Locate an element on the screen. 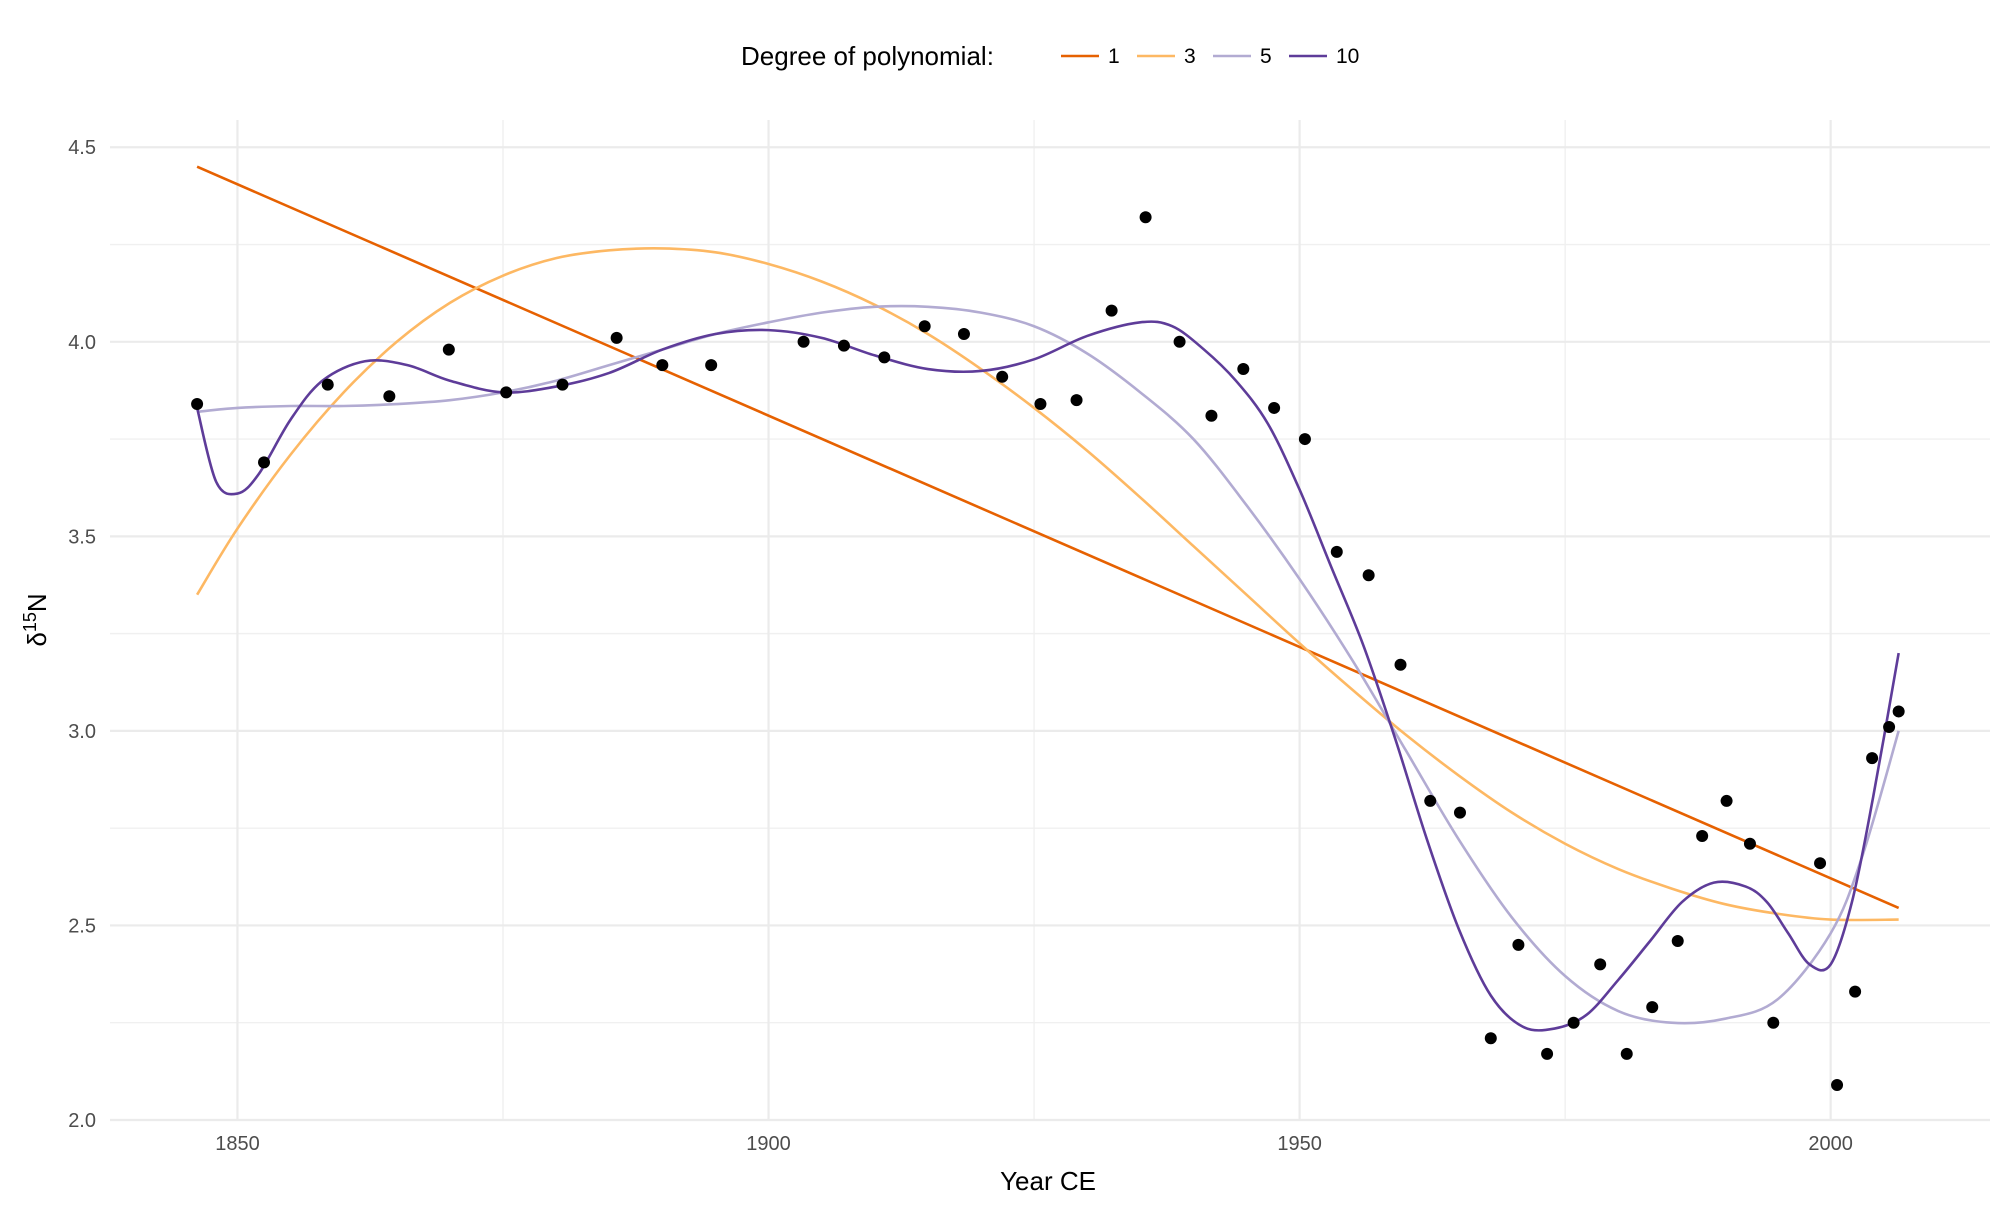 The height and width of the screenshot is (1205, 2000). y-axis-title-superscript: 15 is located at coordinates (30, 622).